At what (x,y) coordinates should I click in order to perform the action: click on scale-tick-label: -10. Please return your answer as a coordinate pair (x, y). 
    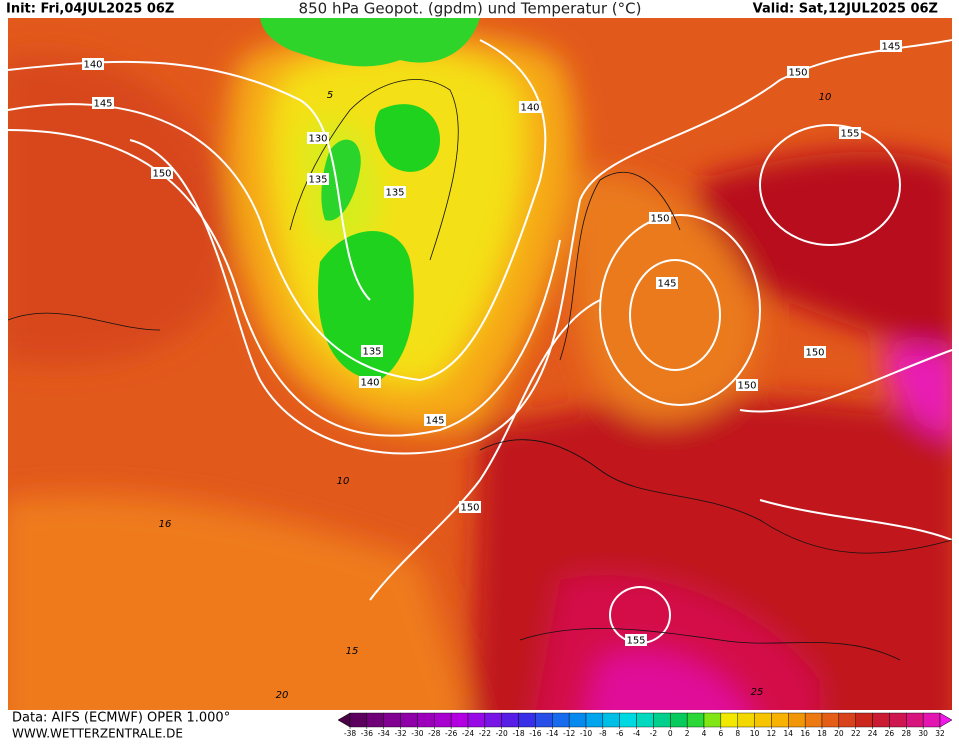
    Looking at the image, I should click on (586, 733).